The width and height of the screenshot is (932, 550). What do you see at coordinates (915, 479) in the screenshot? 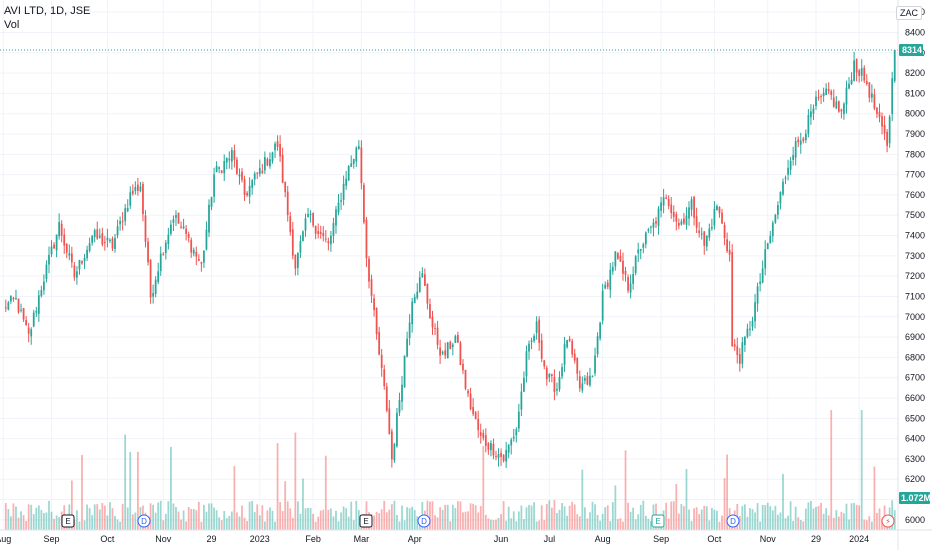
I see `price-tick-label: 6200` at bounding box center [915, 479].